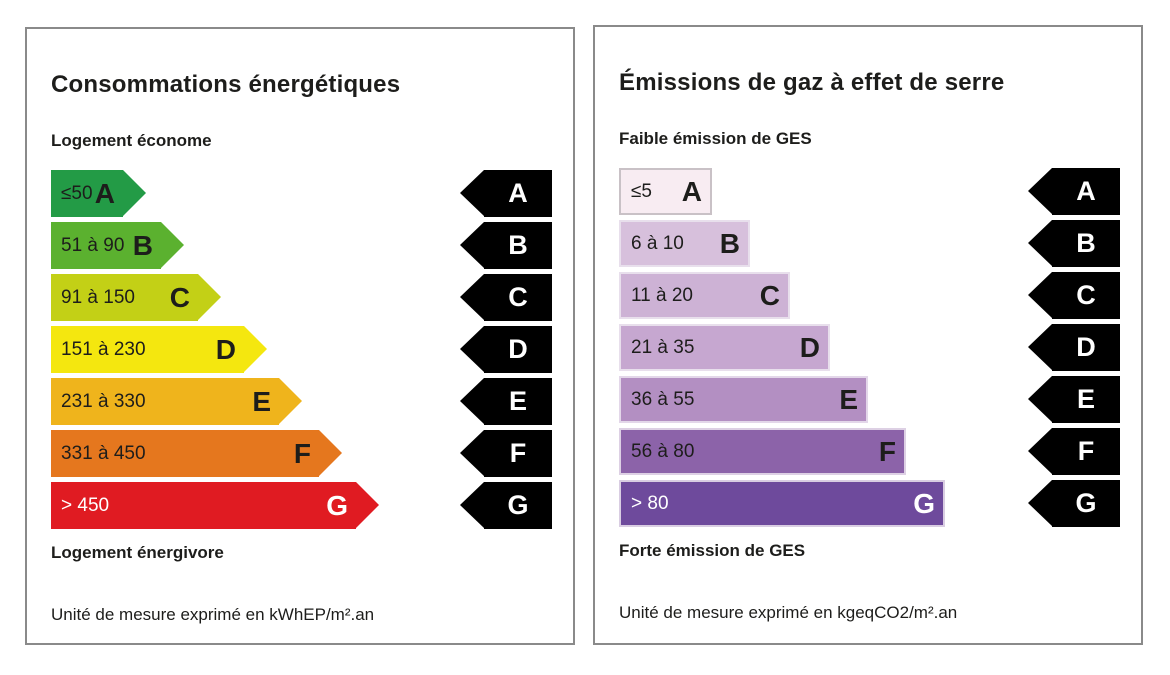  What do you see at coordinates (104, 193) in the screenshot?
I see `energy-letter-a: A` at bounding box center [104, 193].